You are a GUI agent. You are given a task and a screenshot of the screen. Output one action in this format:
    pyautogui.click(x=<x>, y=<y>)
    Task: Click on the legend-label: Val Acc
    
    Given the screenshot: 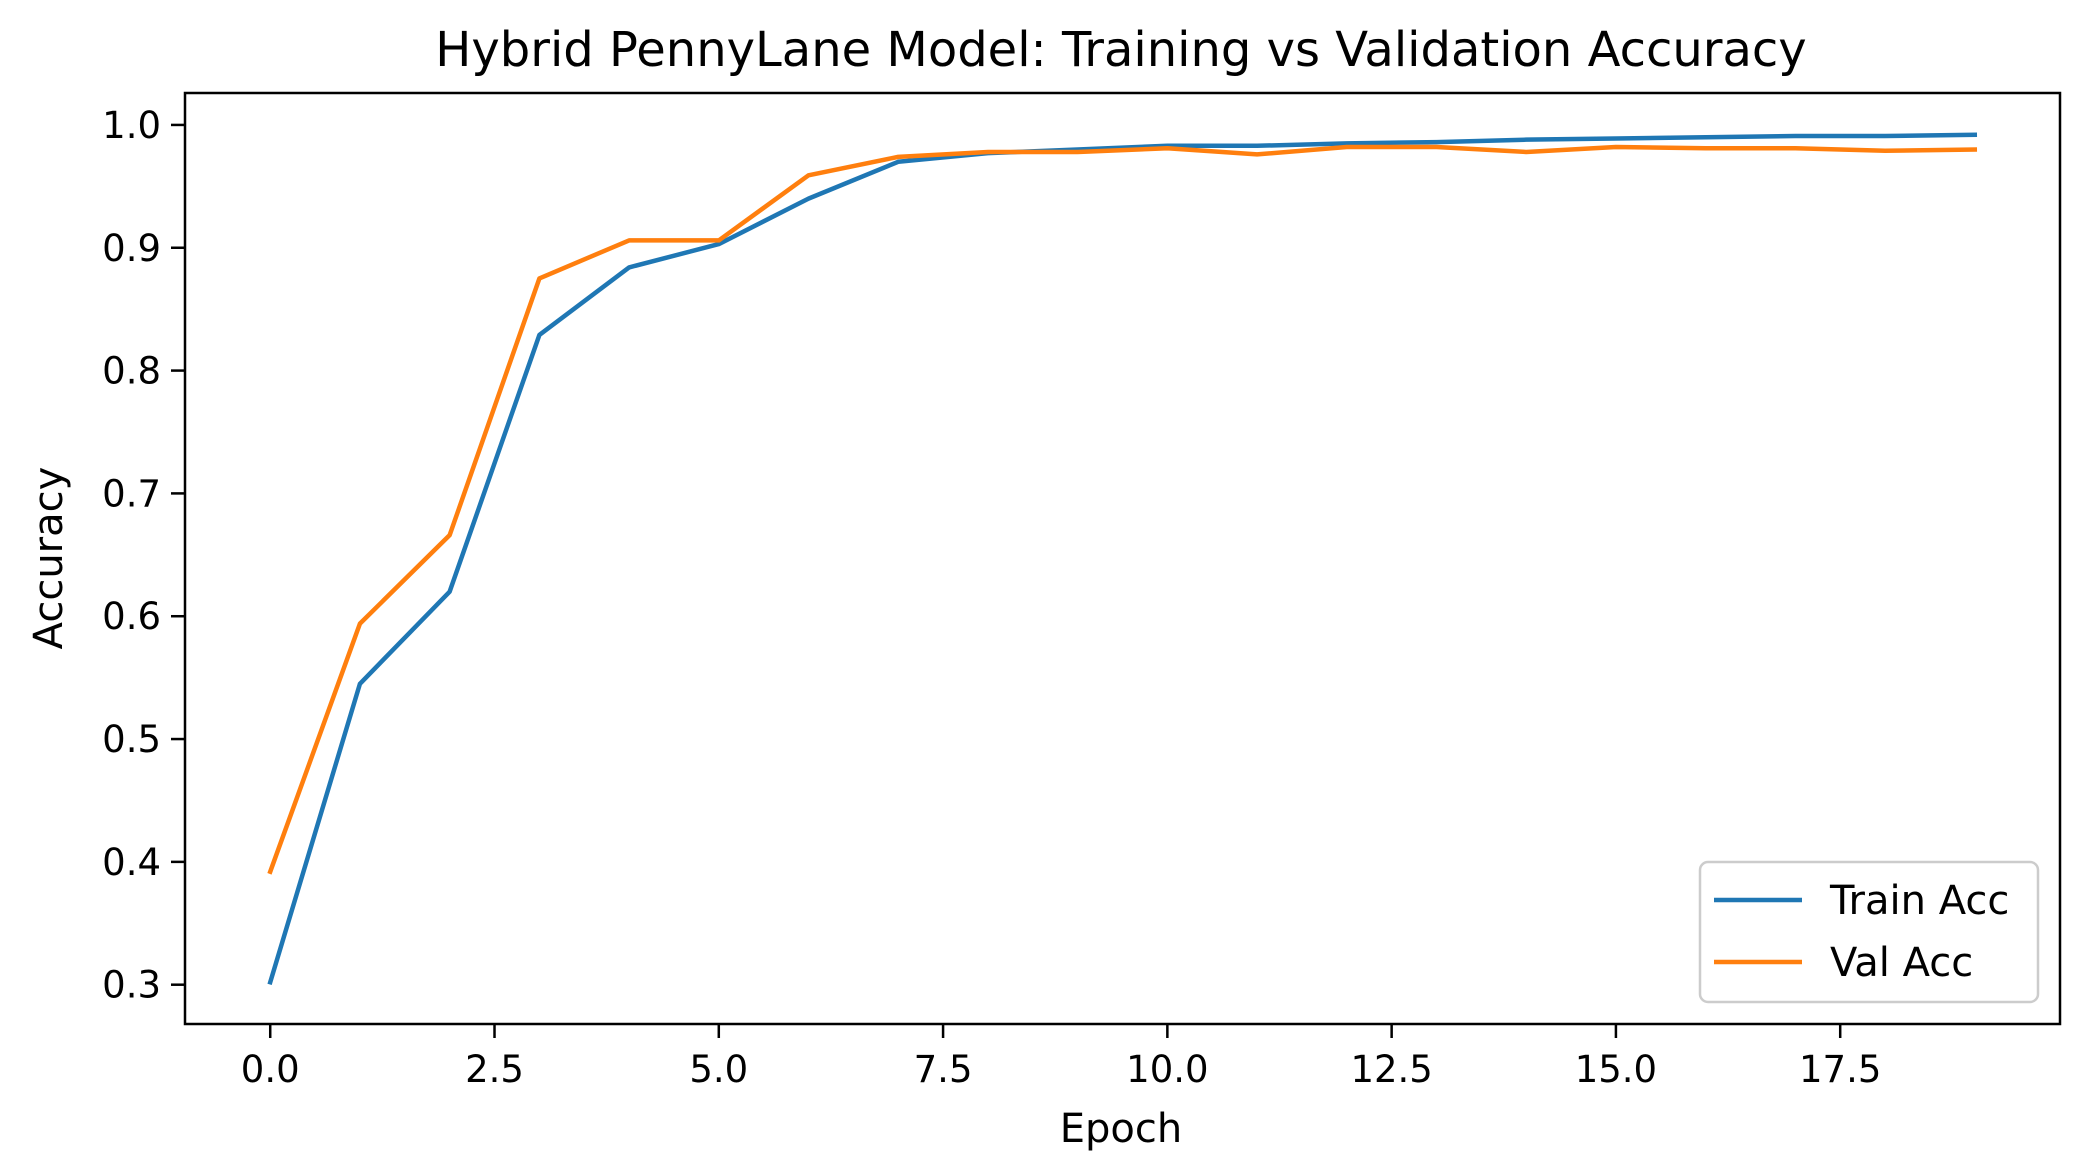 What is the action you would take?
    pyautogui.click(x=1901, y=963)
    